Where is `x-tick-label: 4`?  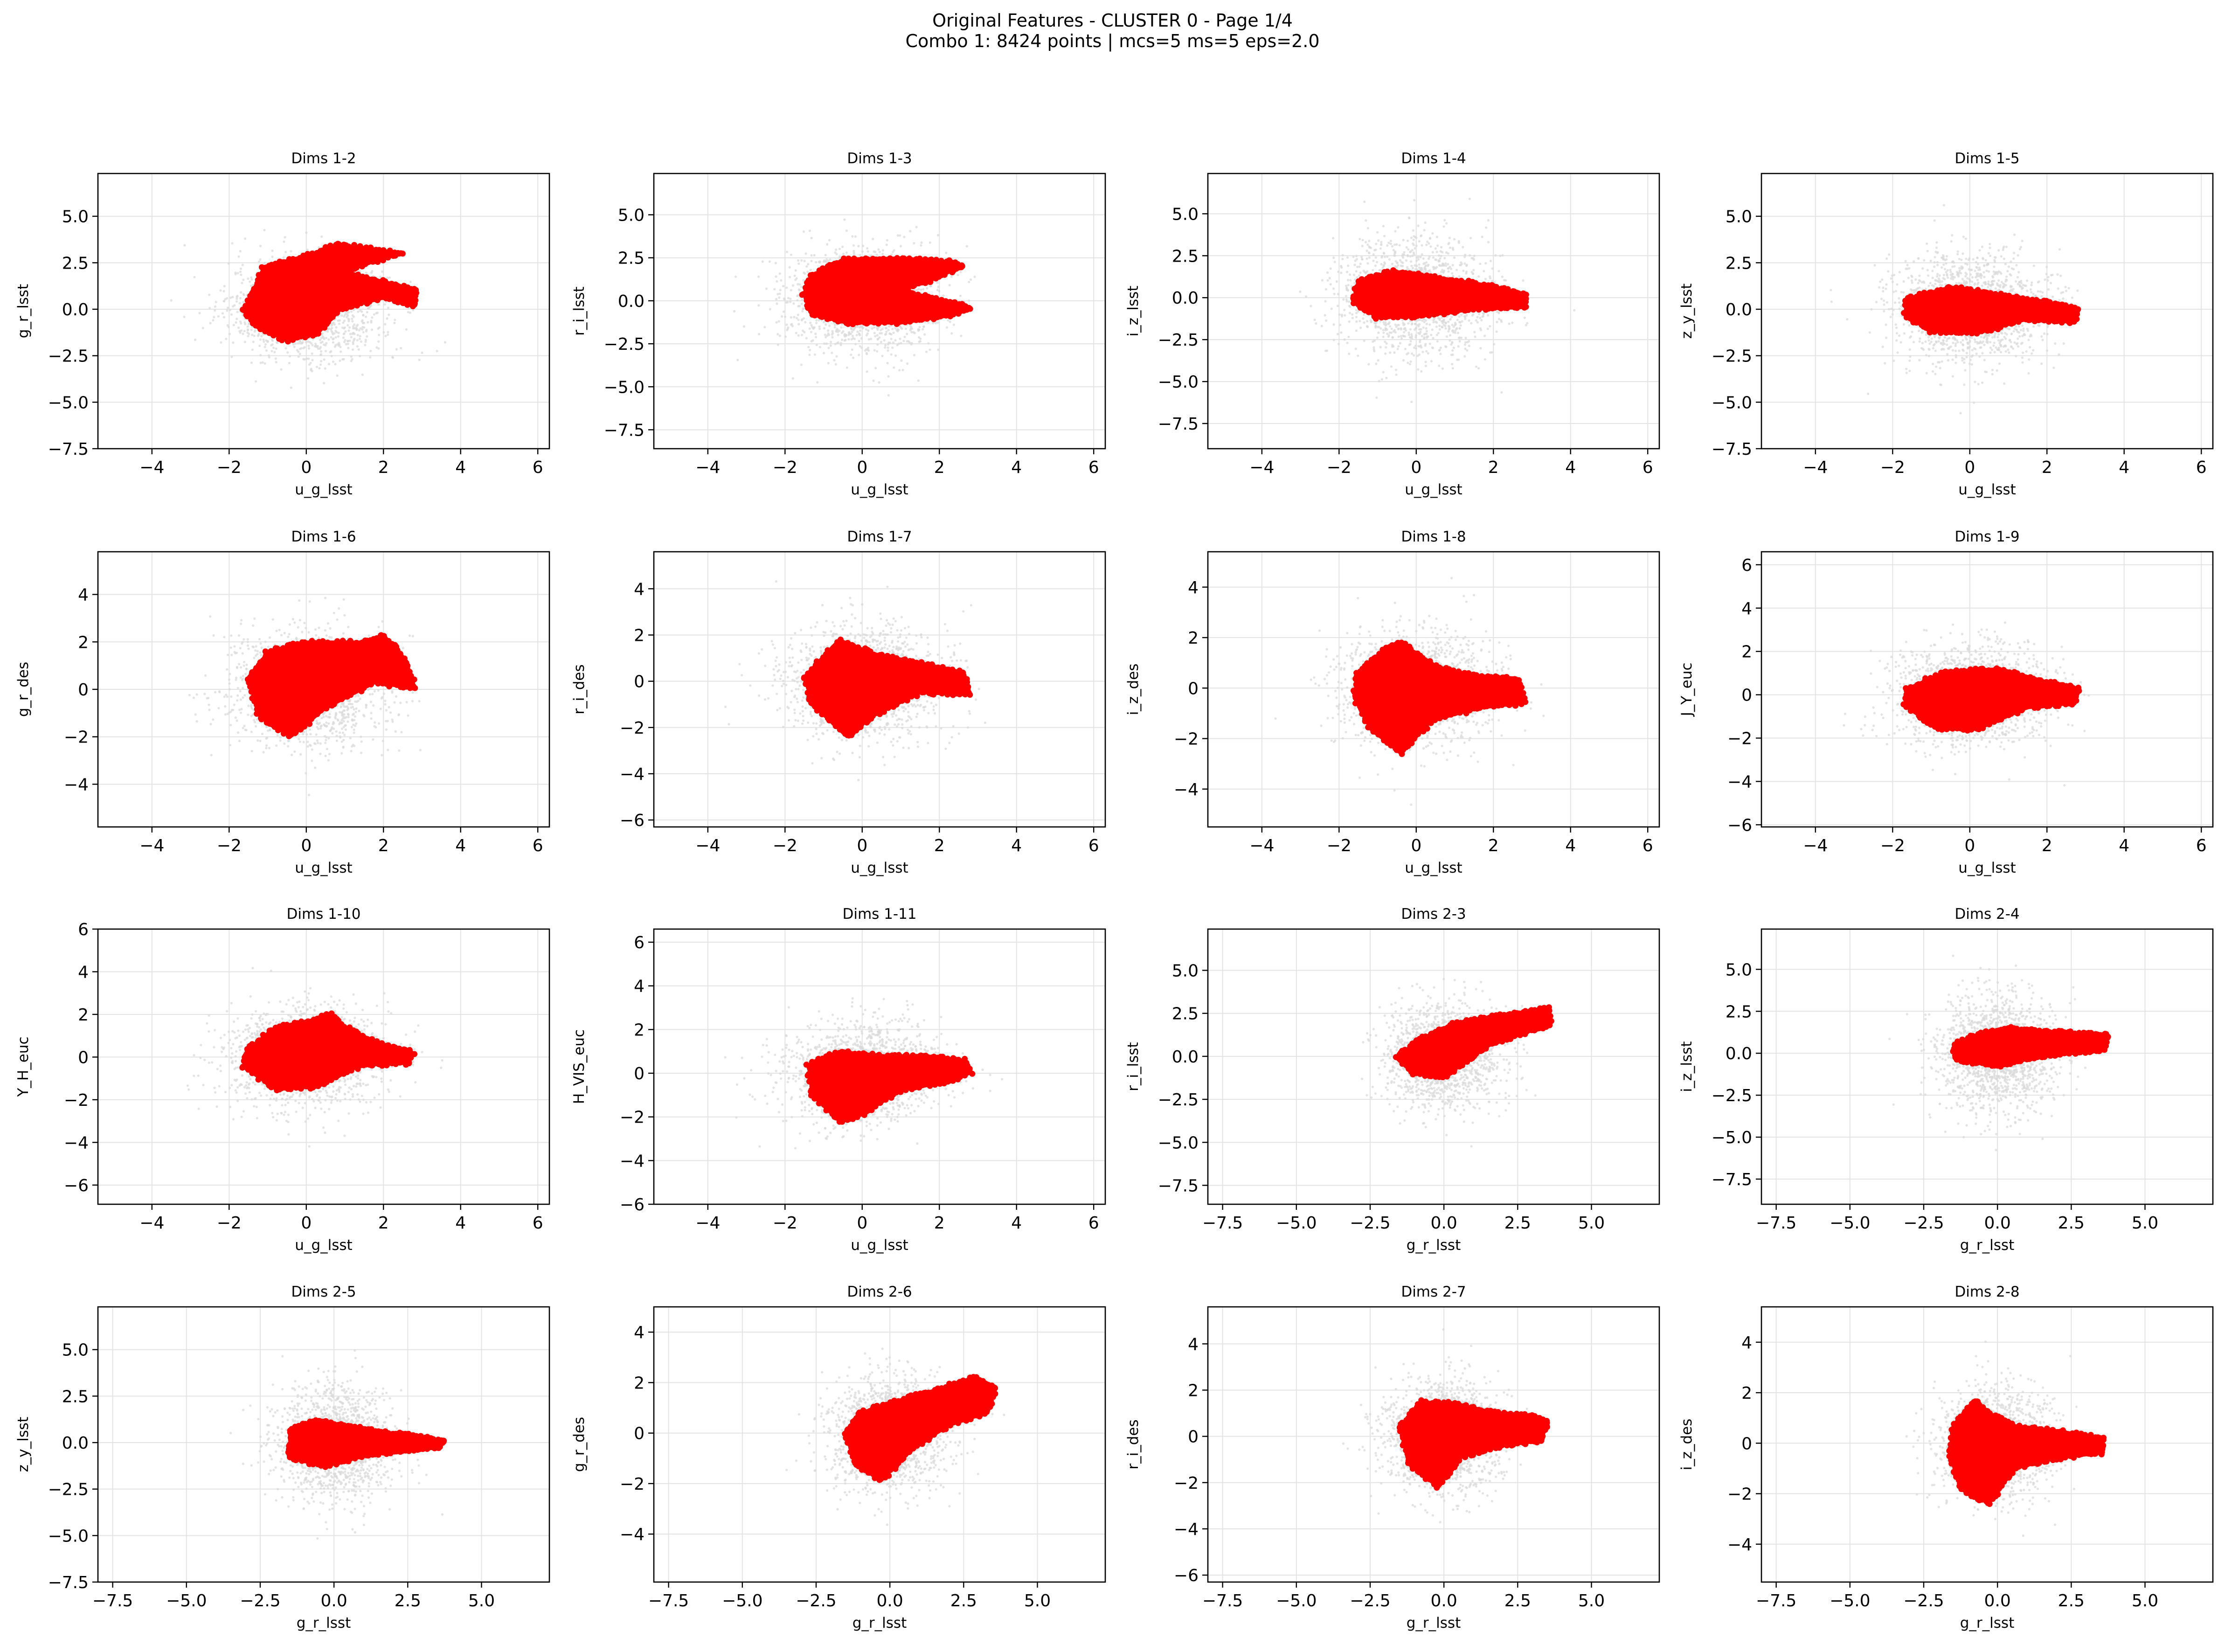 x-tick-label: 4 is located at coordinates (1017, 468).